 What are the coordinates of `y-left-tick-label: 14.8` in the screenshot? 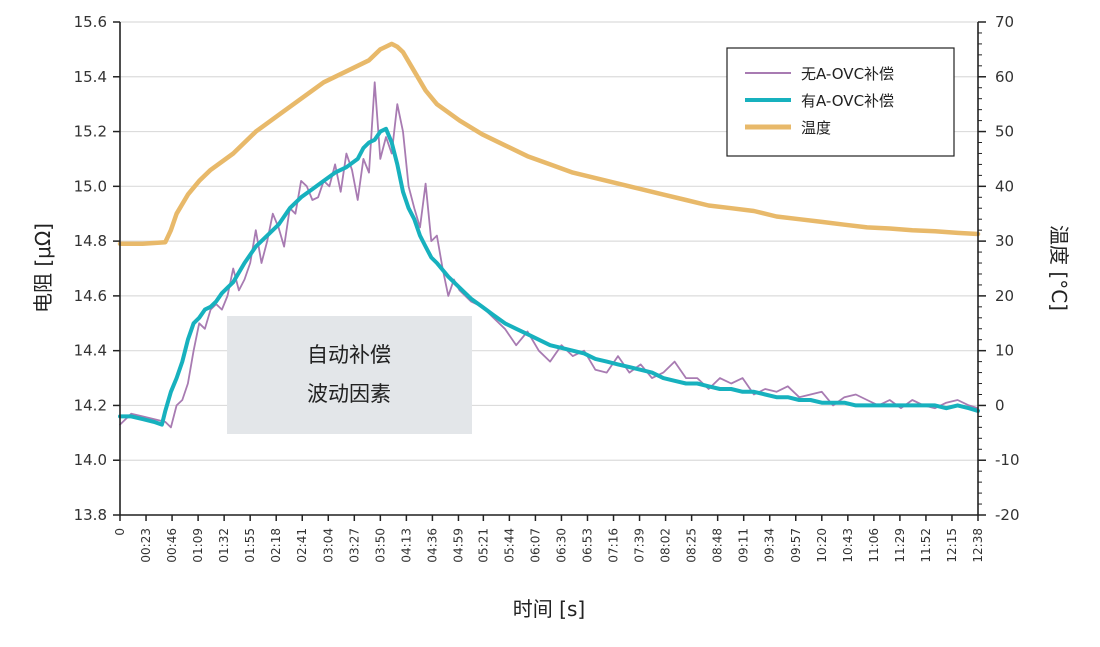 It's located at (90, 241).